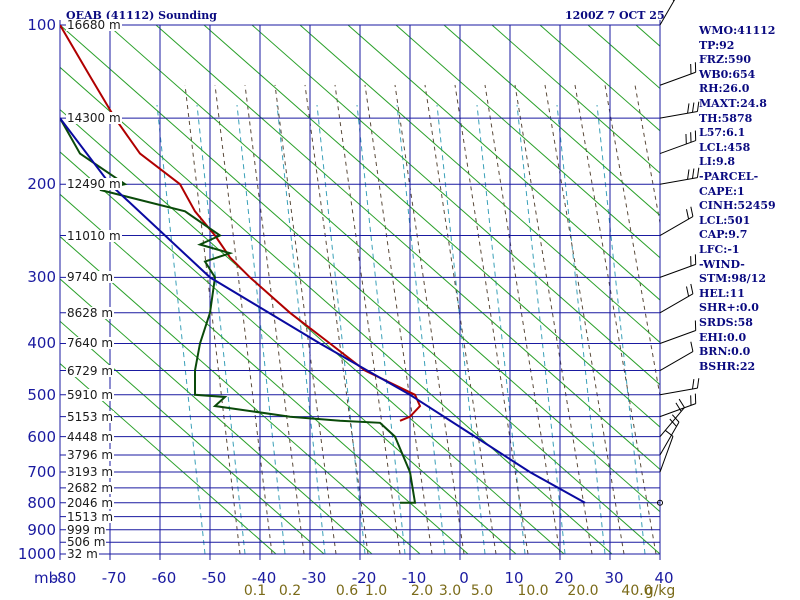 This screenshot has width=800, height=600. Describe the element at coordinates (737, 30) in the screenshot. I see `sounding-index: WMO:41112` at that location.